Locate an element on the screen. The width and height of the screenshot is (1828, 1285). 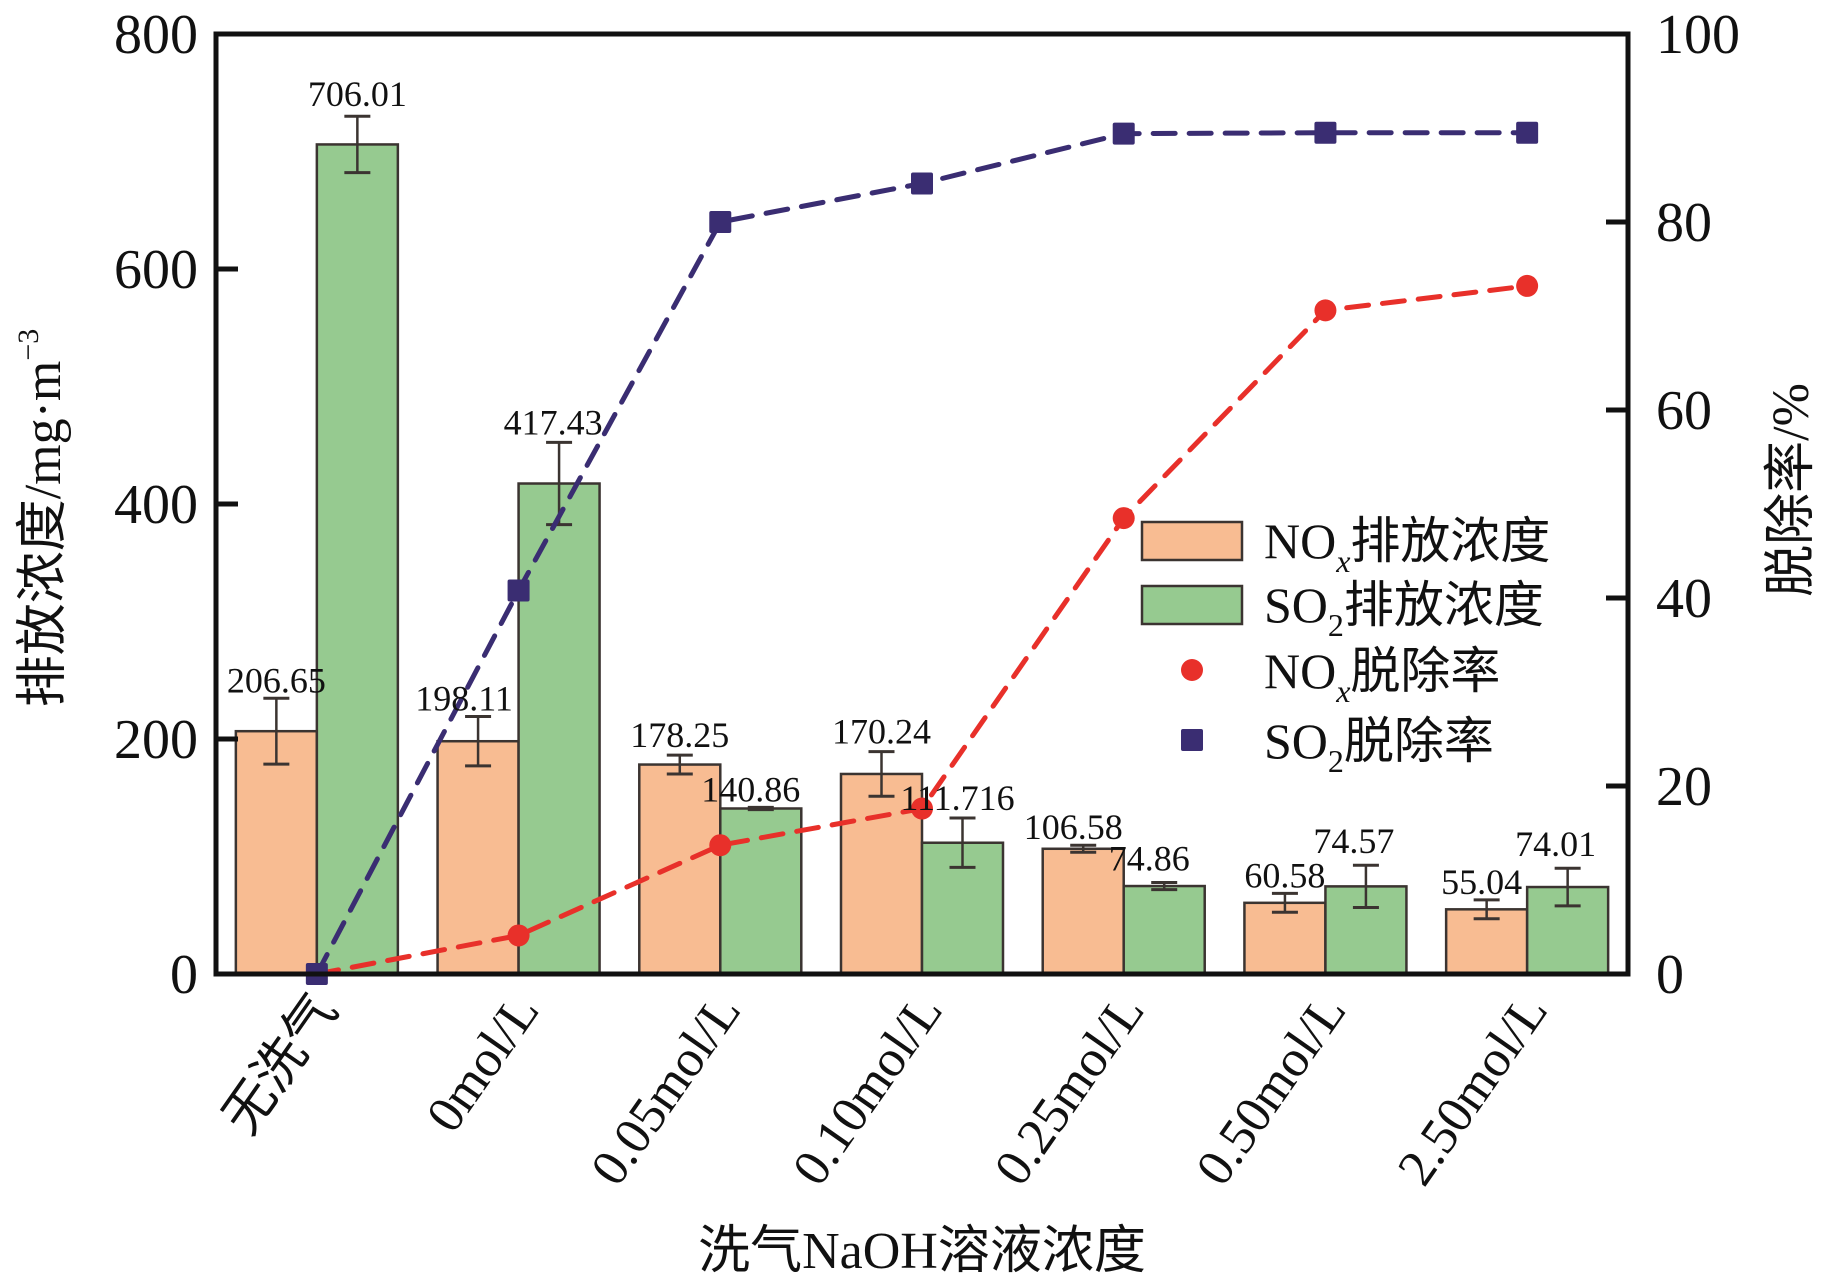
y-tick-label: 400 is located at coordinates (156, 505).